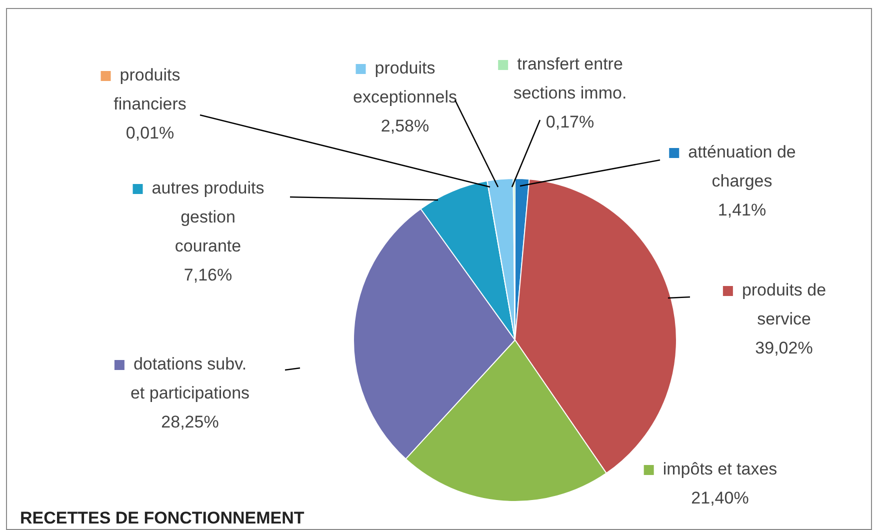 Image resolution: width=878 pixels, height=530 pixels. I want to click on data-label: 2,58%, so click(405, 126).